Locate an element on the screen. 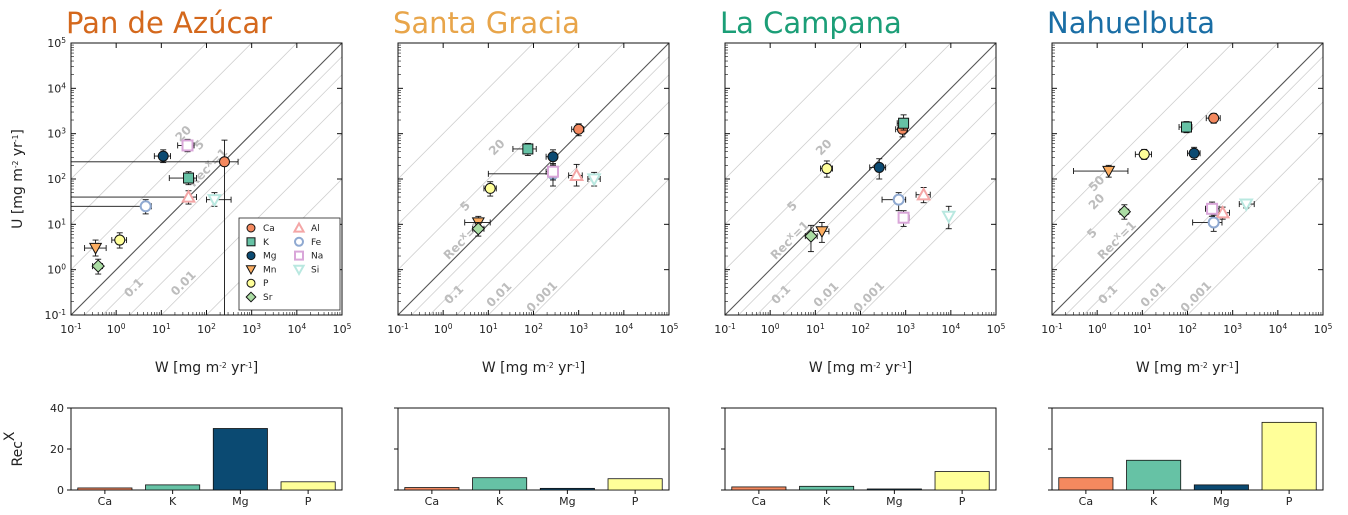 The width and height of the screenshot is (1348, 515). bar-y-tick-label: 40 is located at coordinates (57, 408).